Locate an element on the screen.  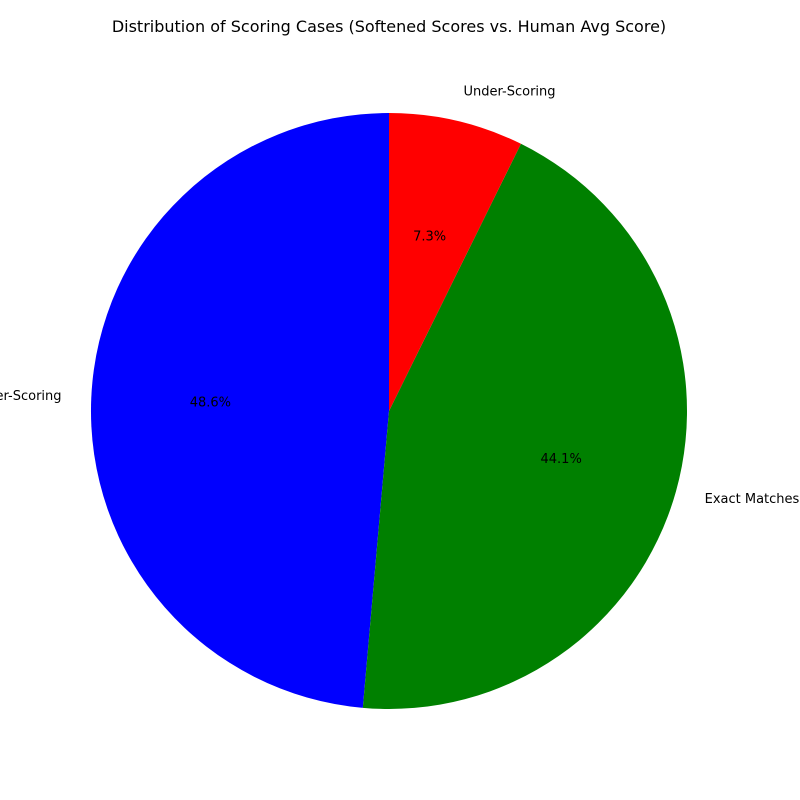
slice-label-under-scoring: Under-Scoring is located at coordinates (510, 91).